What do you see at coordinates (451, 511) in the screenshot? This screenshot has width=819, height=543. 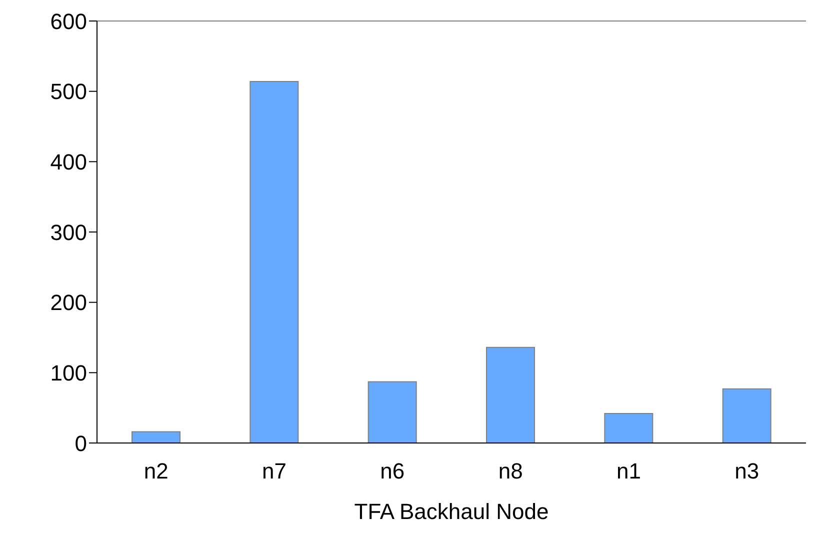 I see `x-axis-title: TFA Backhaul Node` at bounding box center [451, 511].